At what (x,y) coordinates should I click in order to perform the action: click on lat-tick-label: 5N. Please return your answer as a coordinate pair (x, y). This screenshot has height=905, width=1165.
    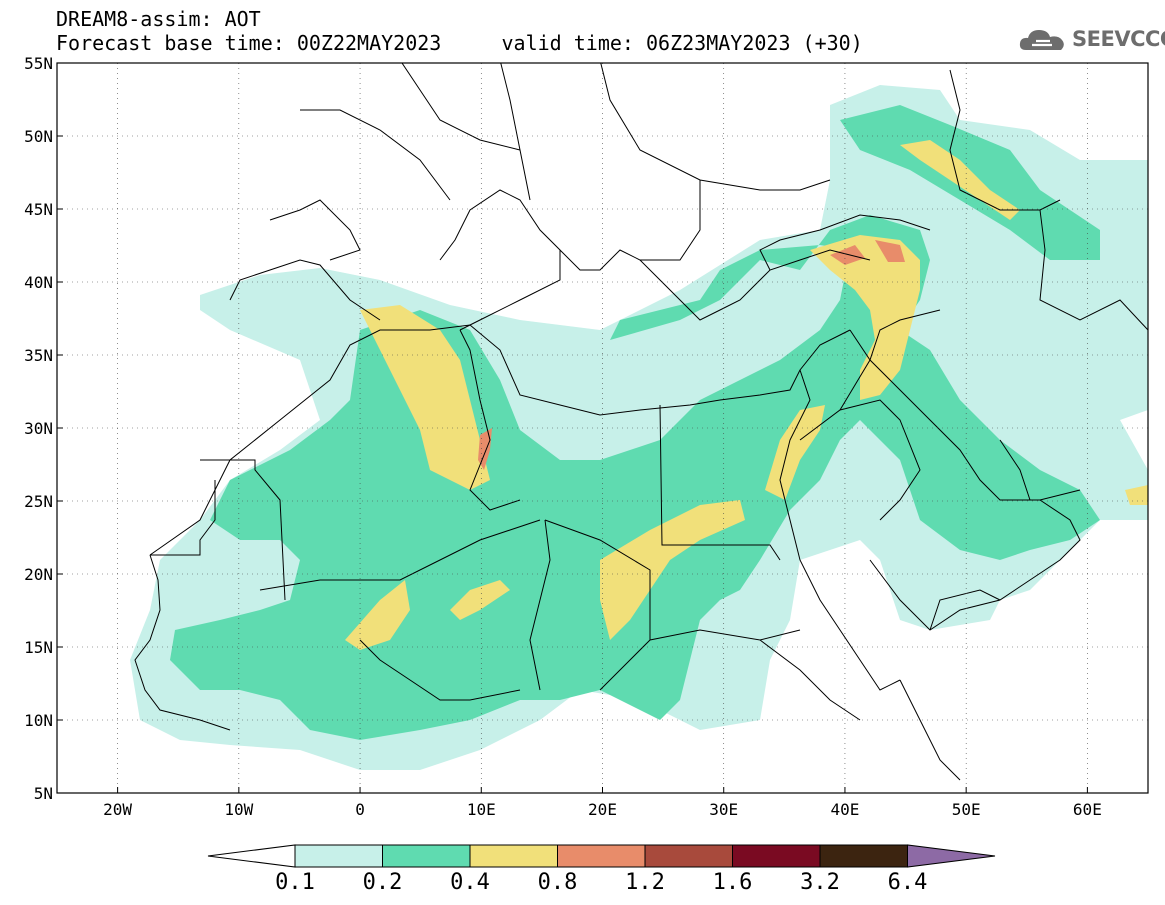
    Looking at the image, I should click on (43, 793).